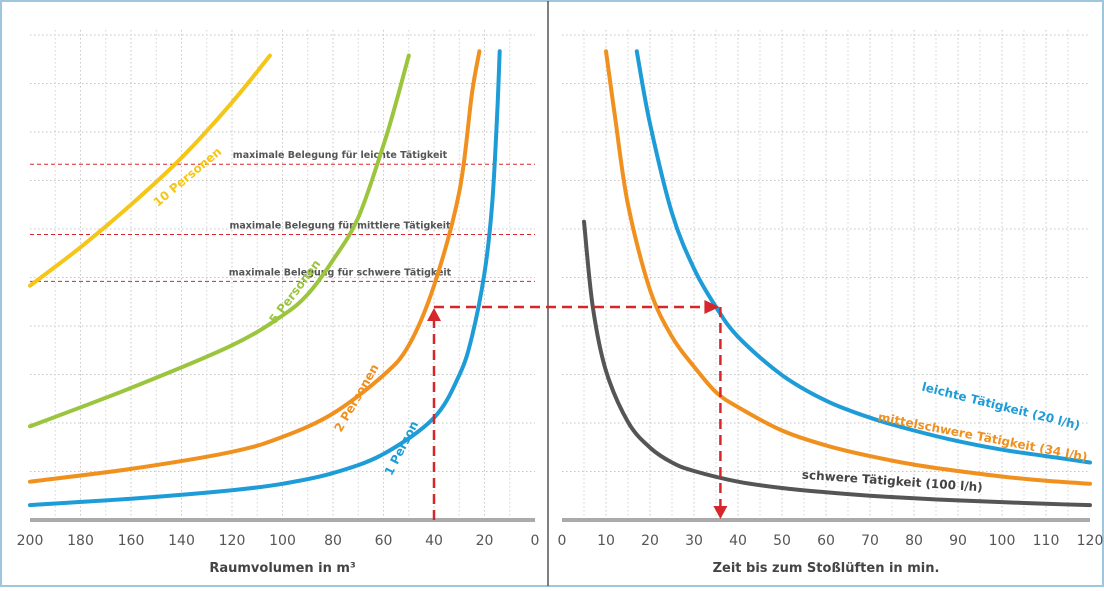 The width and height of the screenshot is (1104, 591). I want to click on x-tick-label: 10, so click(606, 541).